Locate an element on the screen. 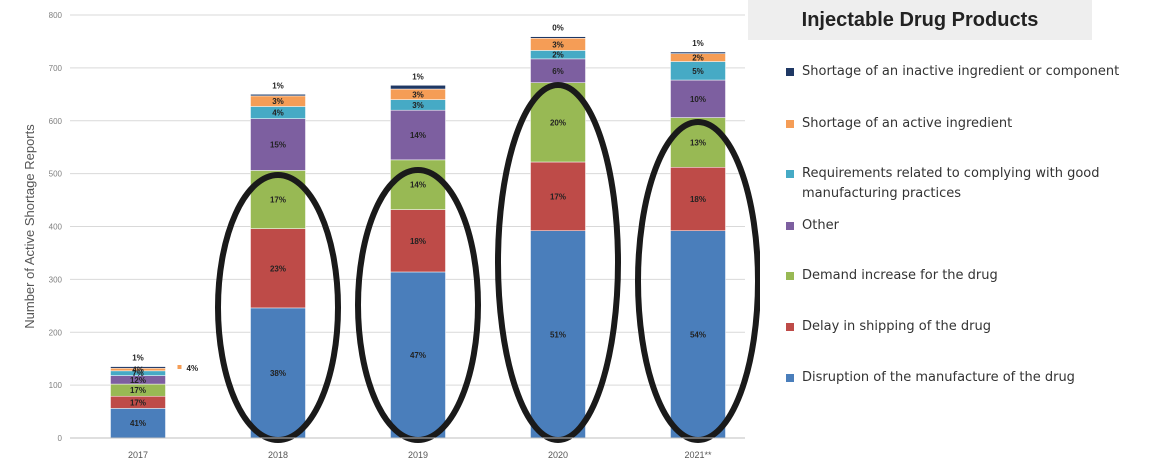  y-tick-label: 200 is located at coordinates (56, 332).